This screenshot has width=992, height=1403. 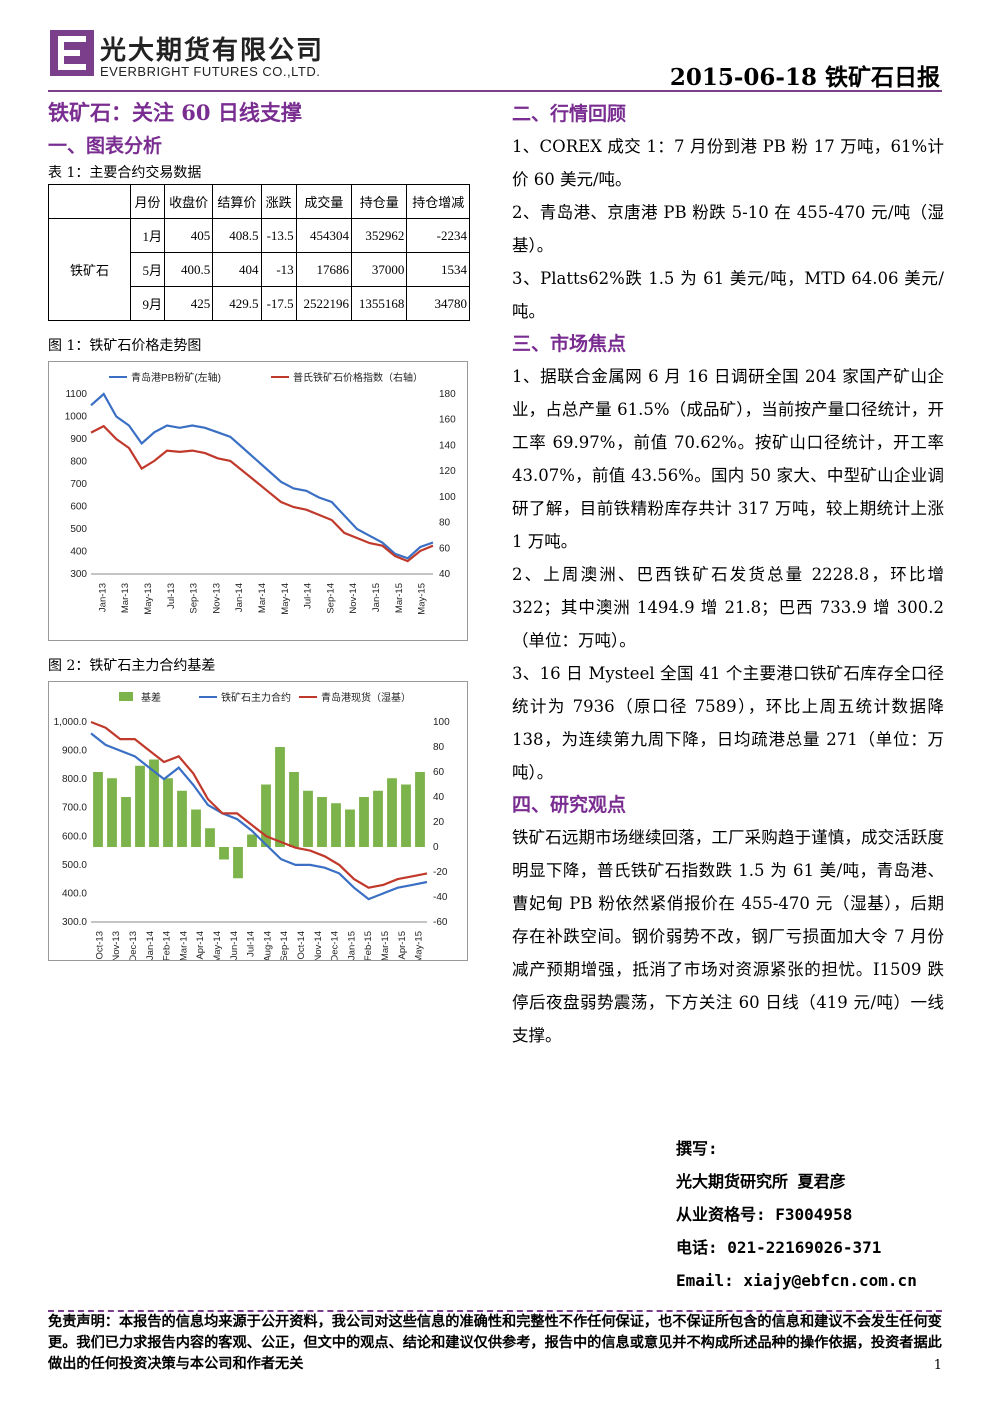 I want to click on series-line-main-contract, so click(x=259, y=816).